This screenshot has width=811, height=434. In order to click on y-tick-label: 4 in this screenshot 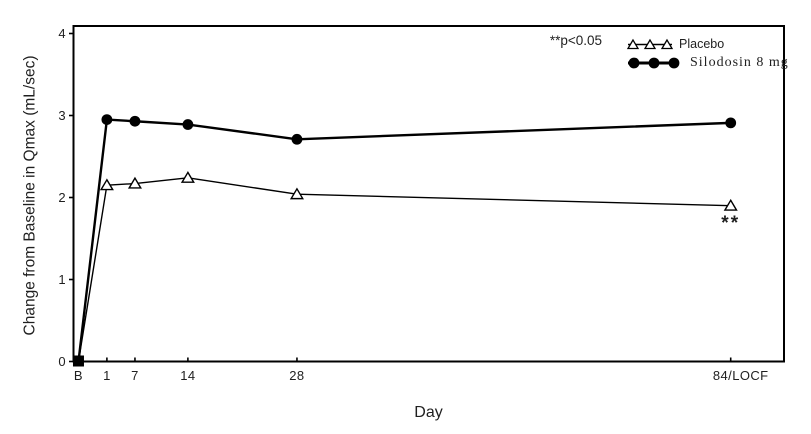, I will do `click(62, 33)`.